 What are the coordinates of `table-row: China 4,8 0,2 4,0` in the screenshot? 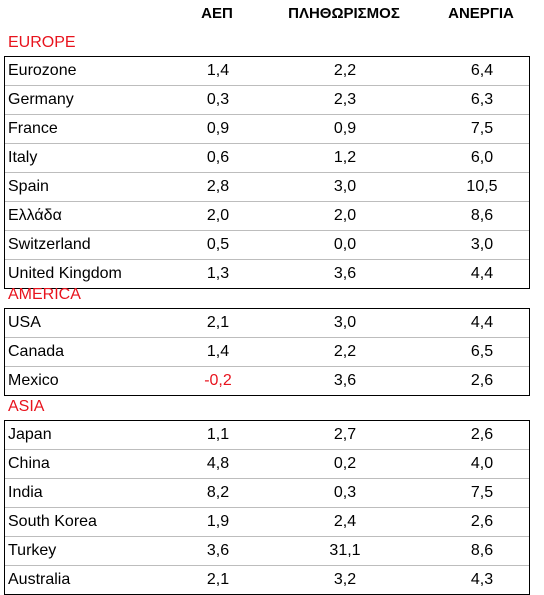 It's located at (267, 463).